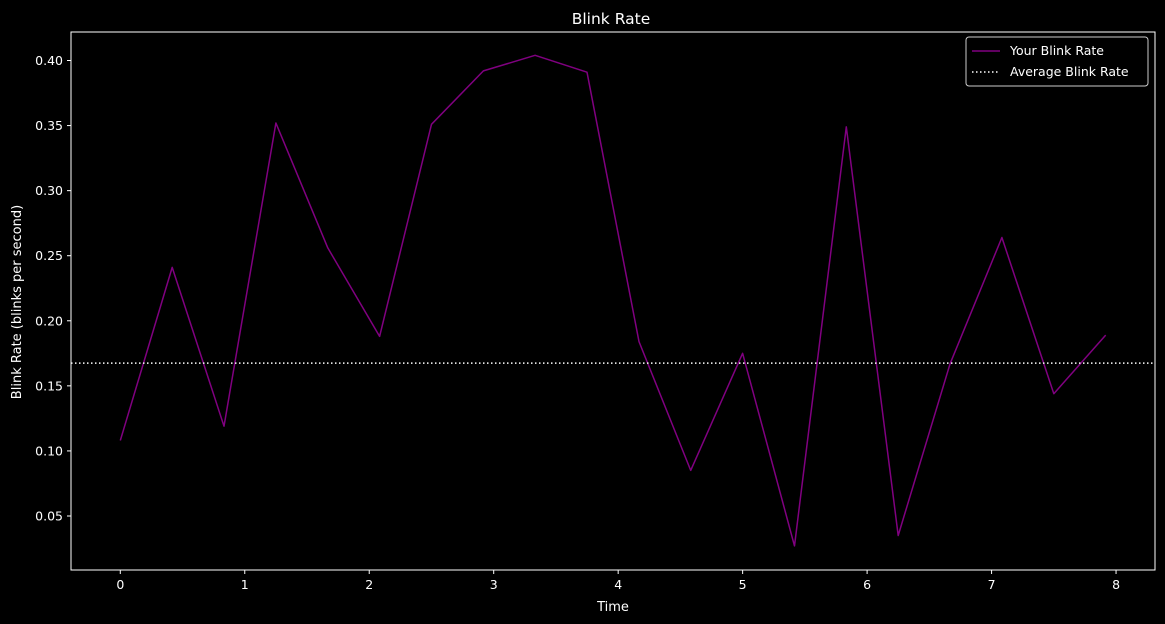 The height and width of the screenshot is (624, 1165). I want to click on legend-label-average-blink-rate: Average Blink Rate, so click(1069, 71).